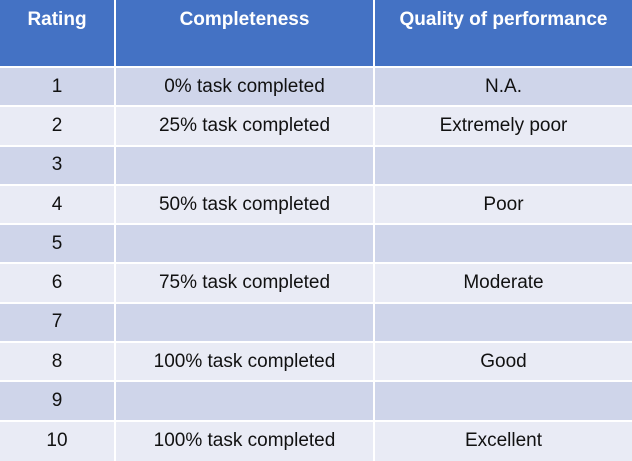 This screenshot has height=461, width=632. I want to click on quality-cell: N.A., so click(503, 86).